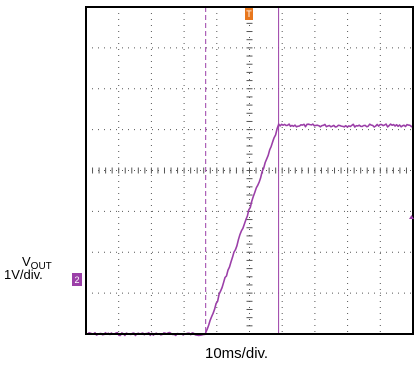  I want to click on trigger-marker-box, so click(249, 14).